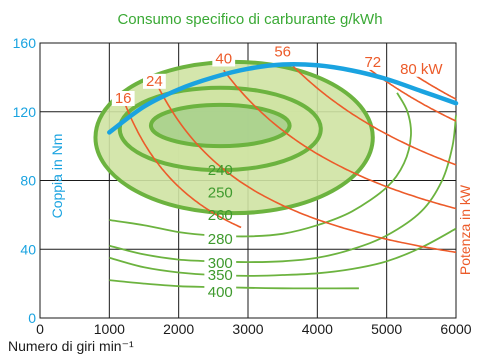  I want to click on y-axis-label-left: Coppia in Nm, so click(57, 176).